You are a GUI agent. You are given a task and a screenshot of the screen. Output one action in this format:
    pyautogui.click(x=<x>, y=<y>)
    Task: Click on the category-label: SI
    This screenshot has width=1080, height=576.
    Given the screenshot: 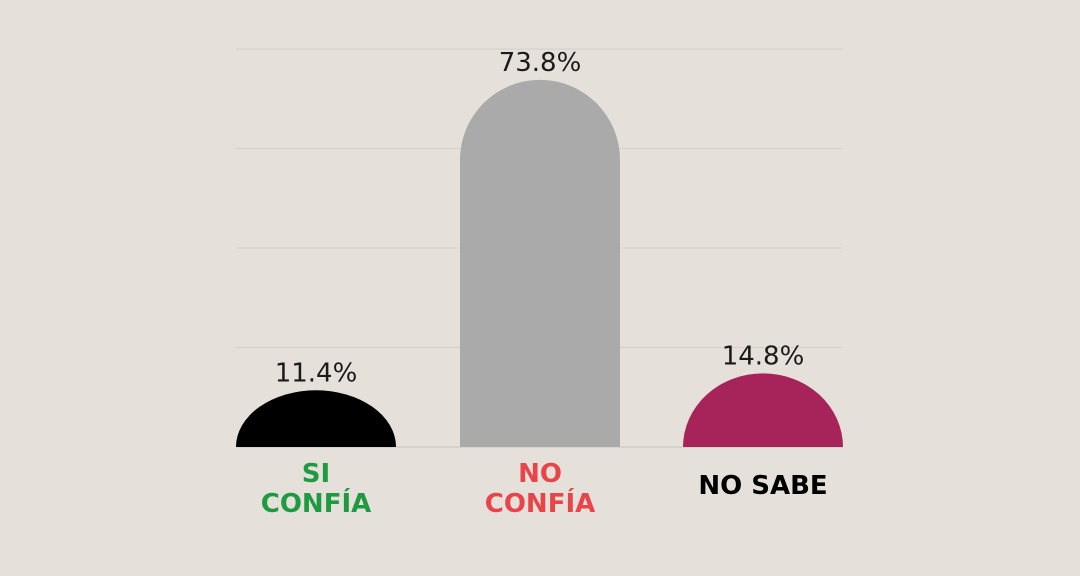 What is the action you would take?
    pyautogui.click(x=316, y=474)
    